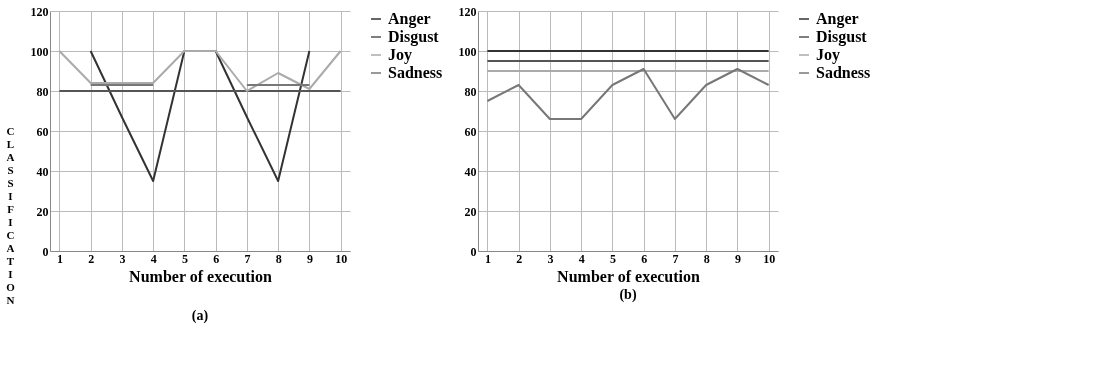  What do you see at coordinates (628, 295) in the screenshot?
I see `text: (b)` at bounding box center [628, 295].